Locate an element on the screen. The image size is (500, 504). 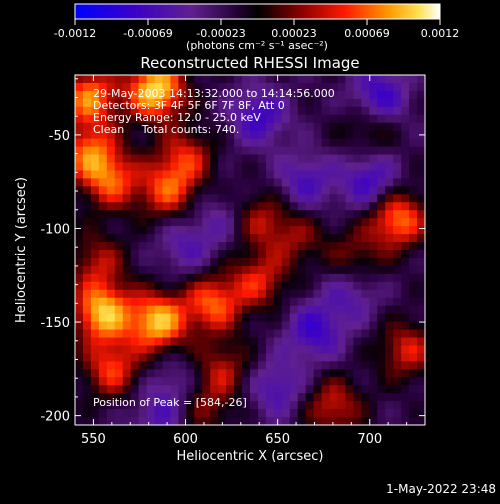
chart-title: Reconstructed RHESSI Image is located at coordinates (249, 63).